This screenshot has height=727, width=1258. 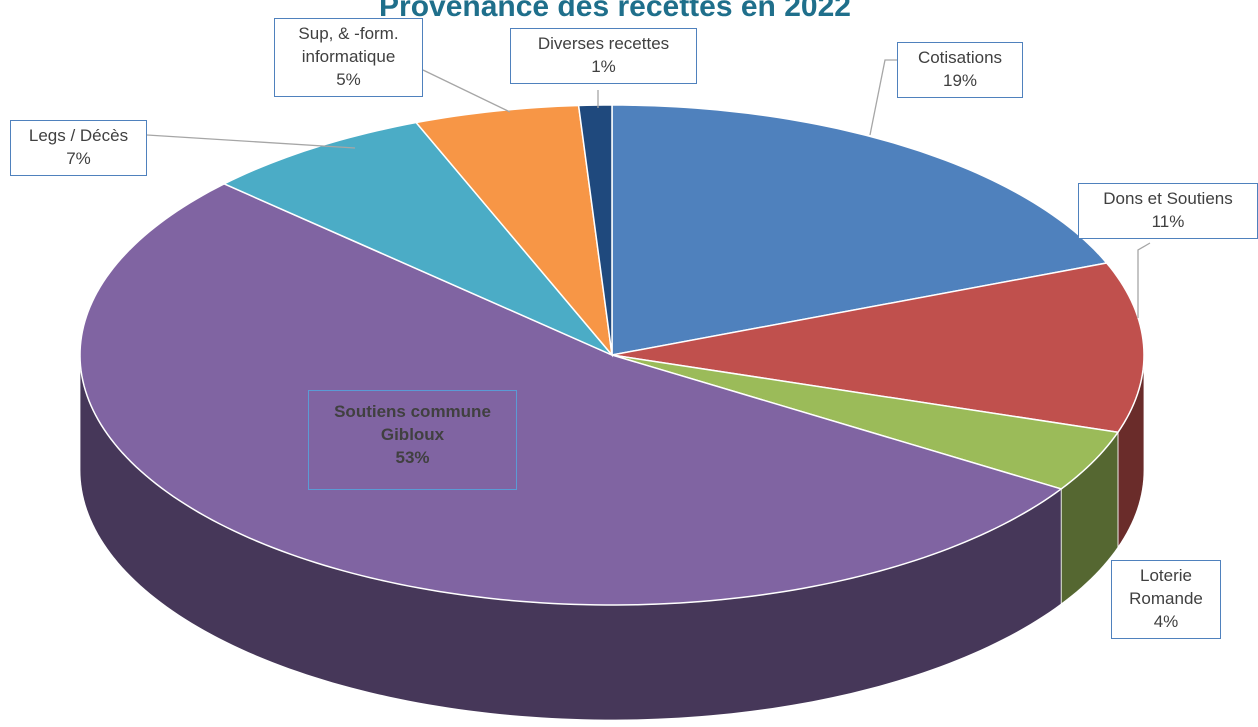 I want to click on label-value: 11%, so click(x=1168, y=221).